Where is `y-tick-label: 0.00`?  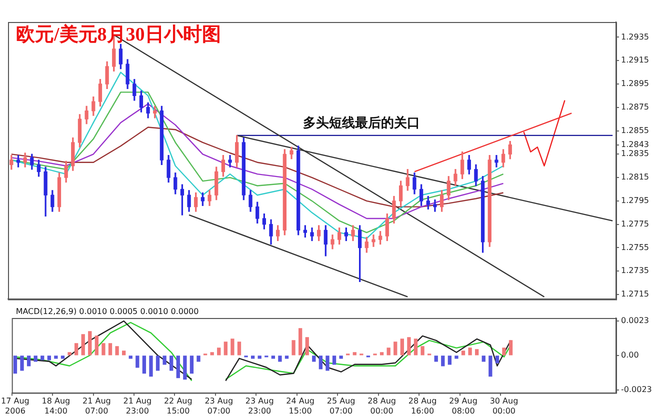 y-tick-label: 0.00 is located at coordinates (630, 355).